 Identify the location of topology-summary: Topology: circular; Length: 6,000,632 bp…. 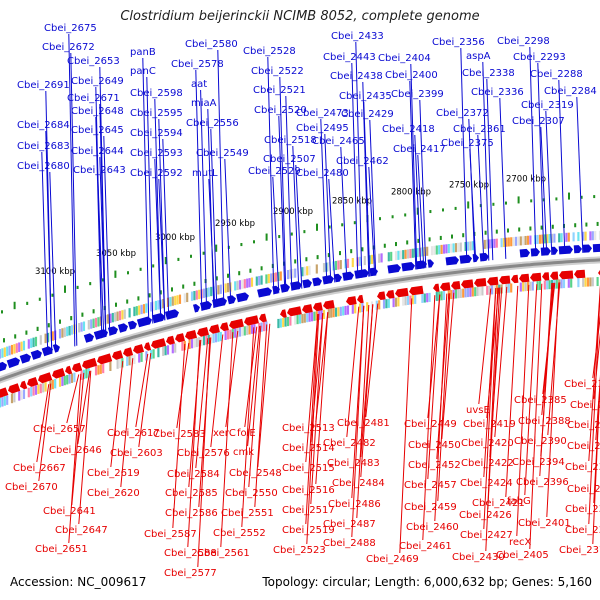
(427, 582).